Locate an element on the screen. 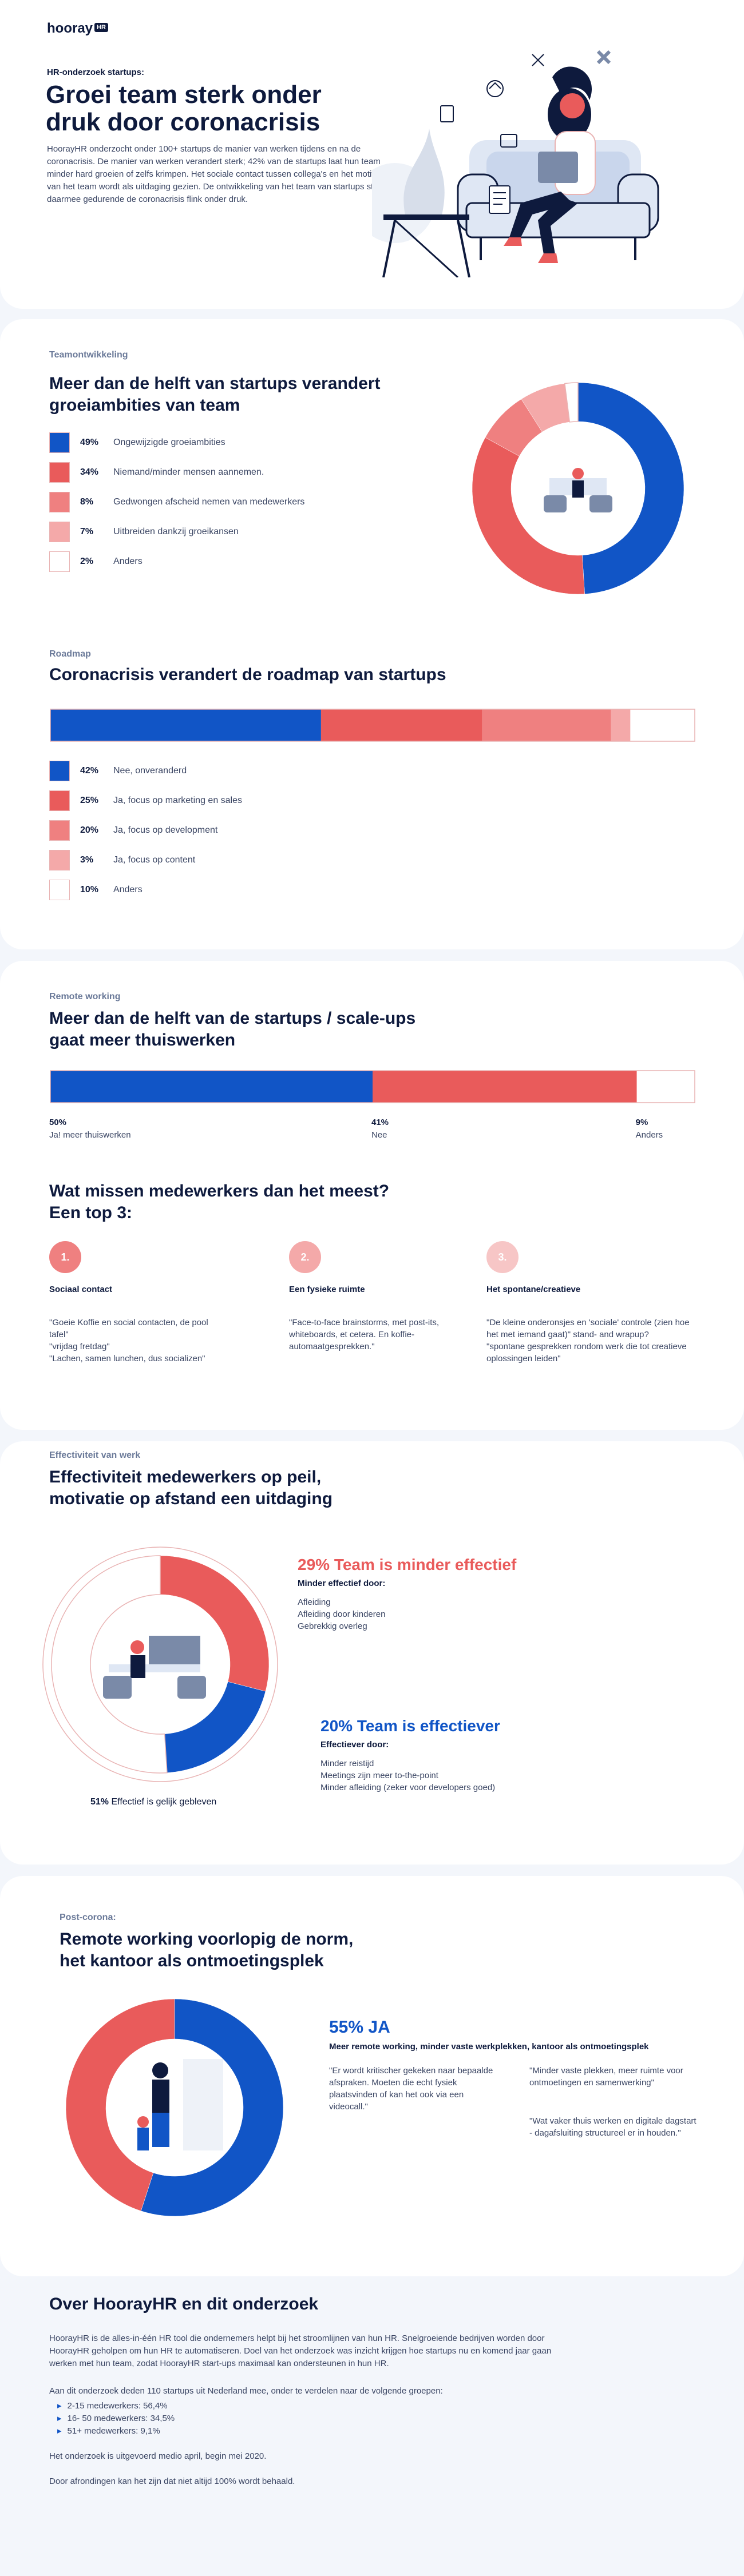  effect-donut-outline is located at coordinates (160, 1664).